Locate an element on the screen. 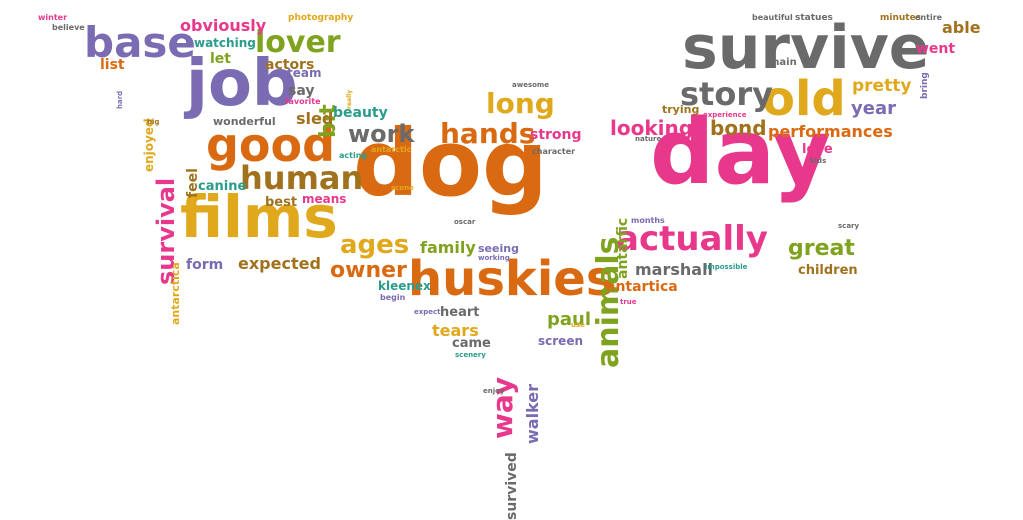  word-best: best is located at coordinates (281, 202).